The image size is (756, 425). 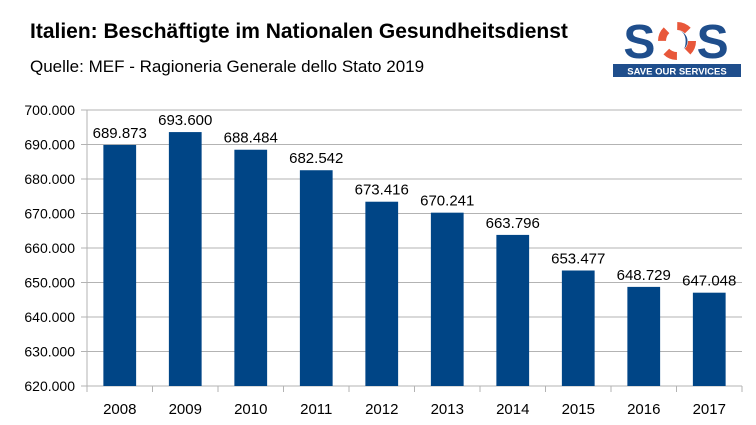 I want to click on x-tick-label: 2017, so click(x=709, y=409).